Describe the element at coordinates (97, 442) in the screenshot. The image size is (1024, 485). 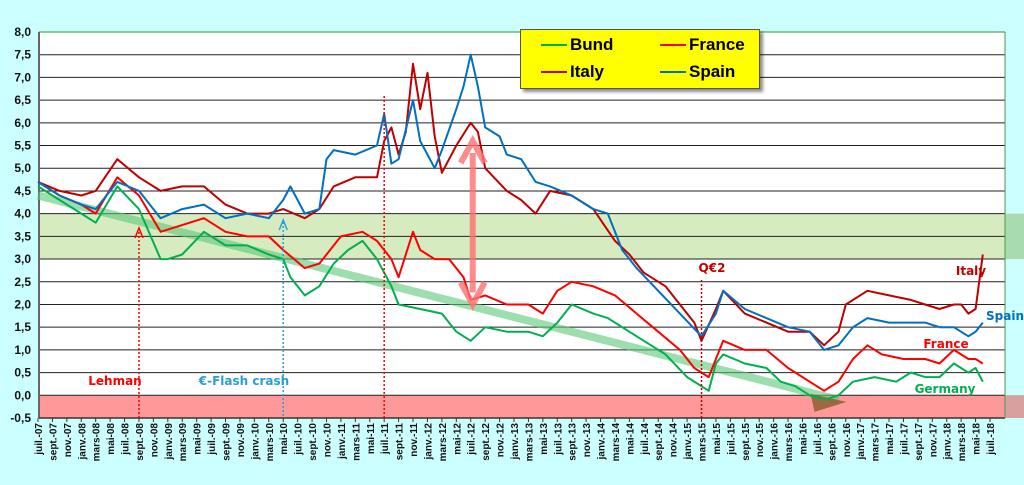
I see `x-tick-label: mars-08` at that location.